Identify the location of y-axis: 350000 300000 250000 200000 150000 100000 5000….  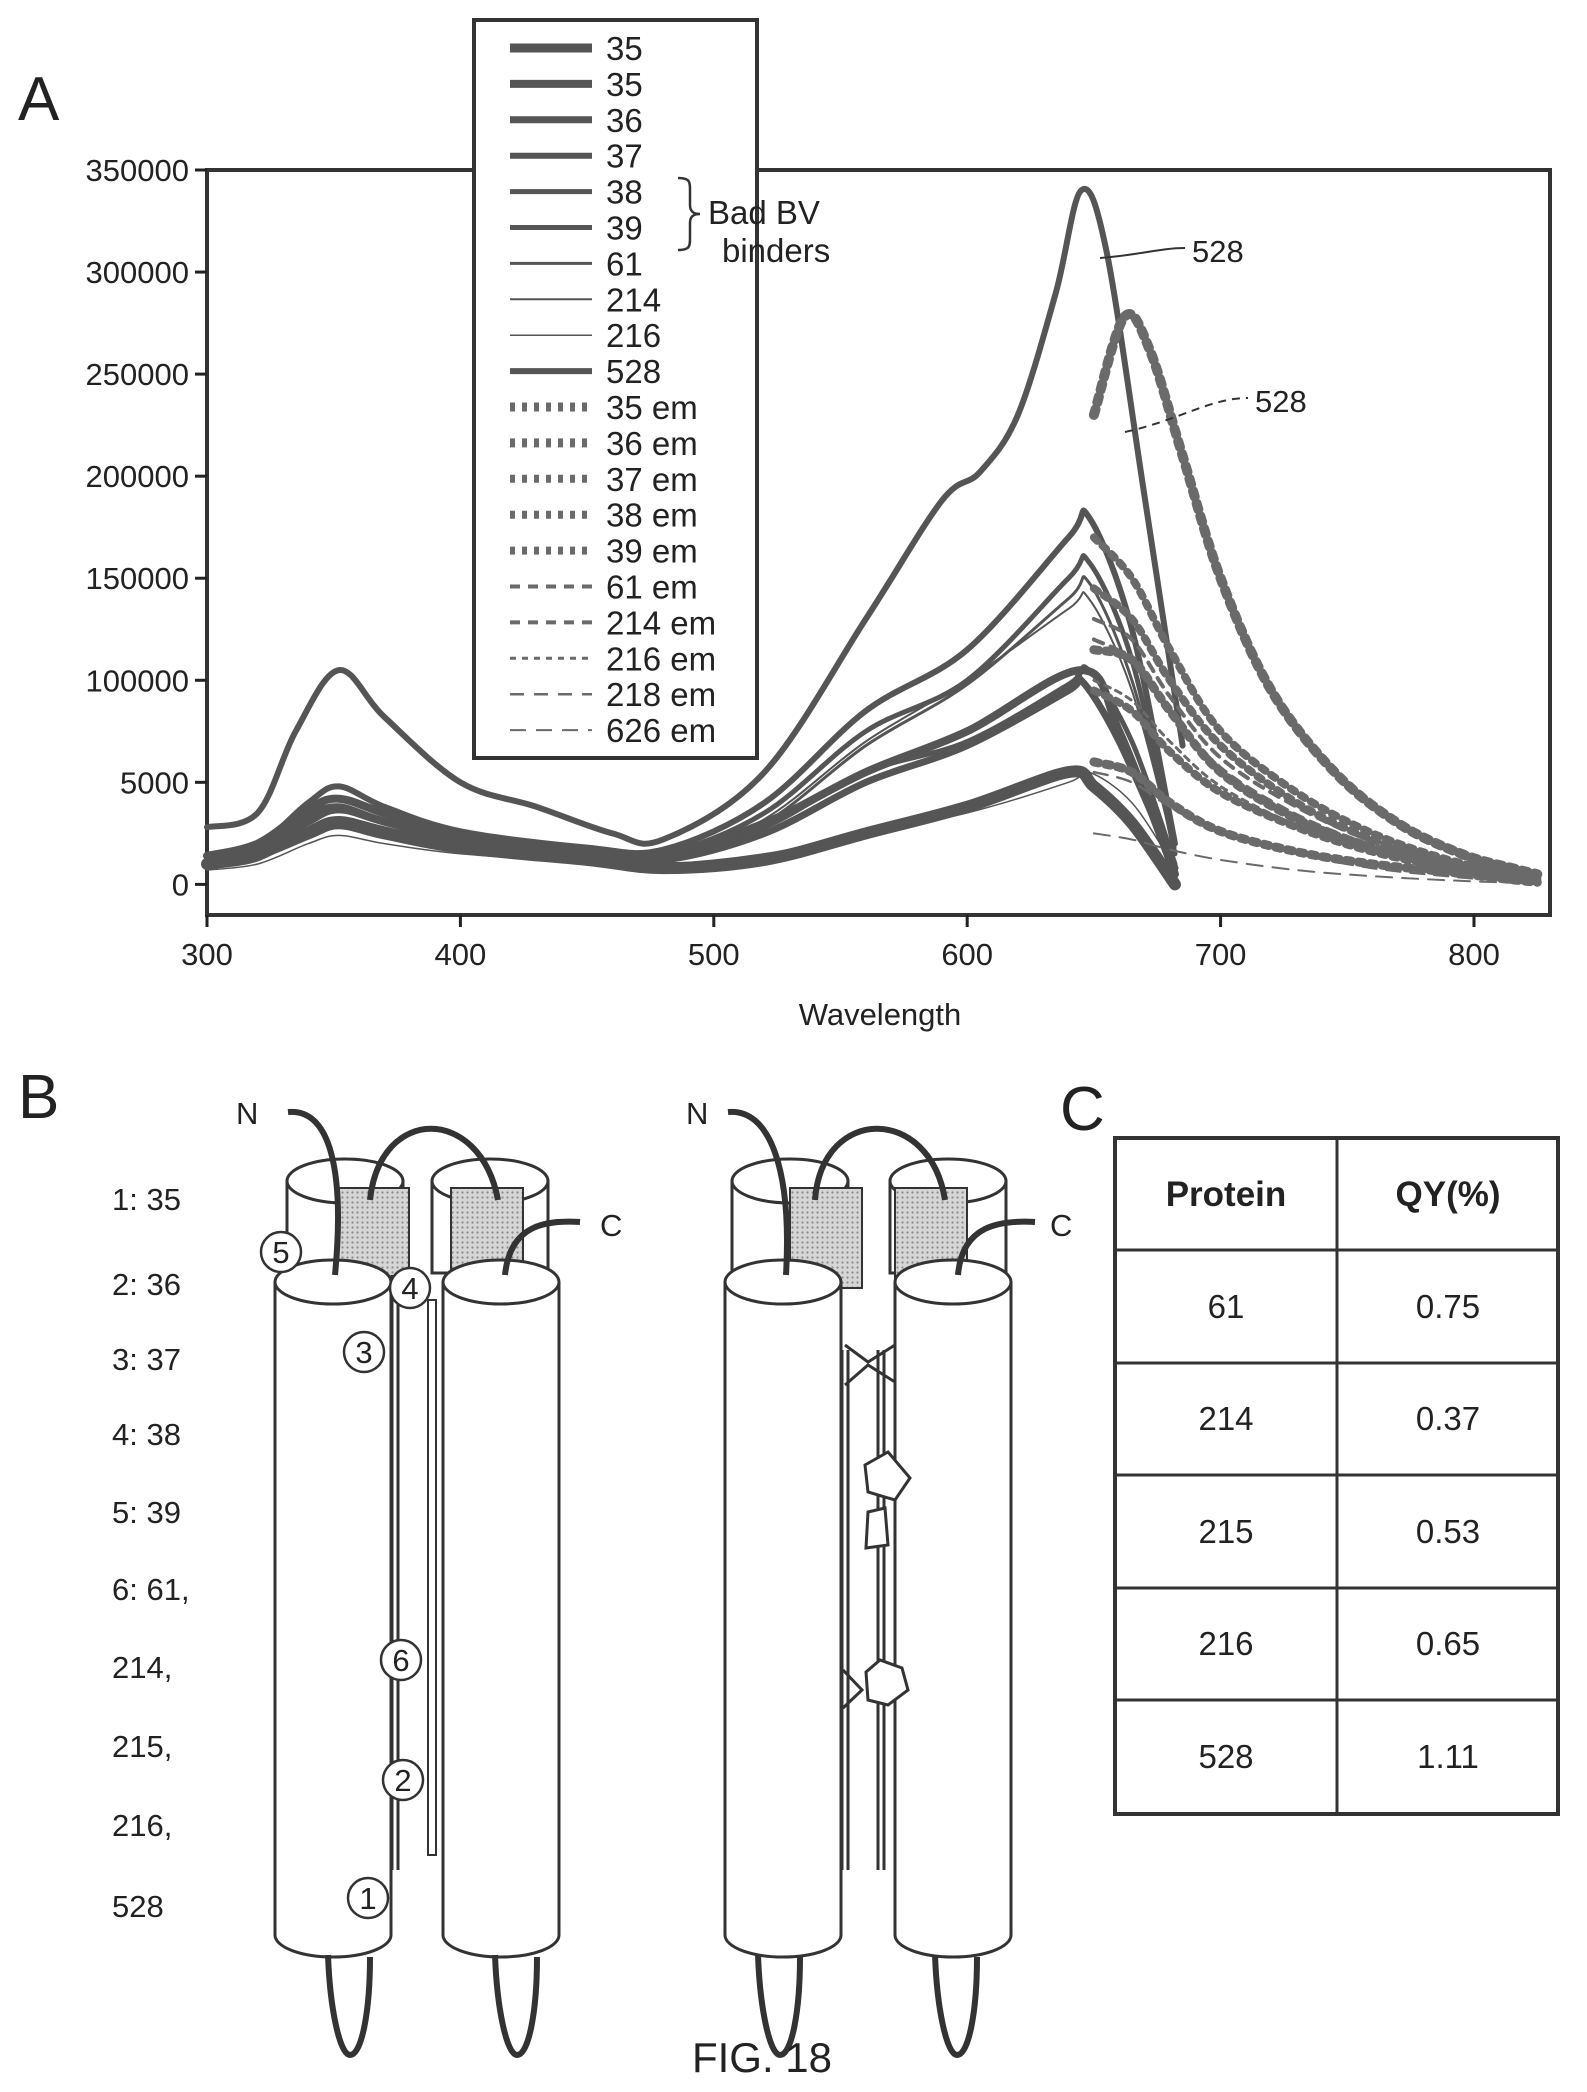
(146, 527).